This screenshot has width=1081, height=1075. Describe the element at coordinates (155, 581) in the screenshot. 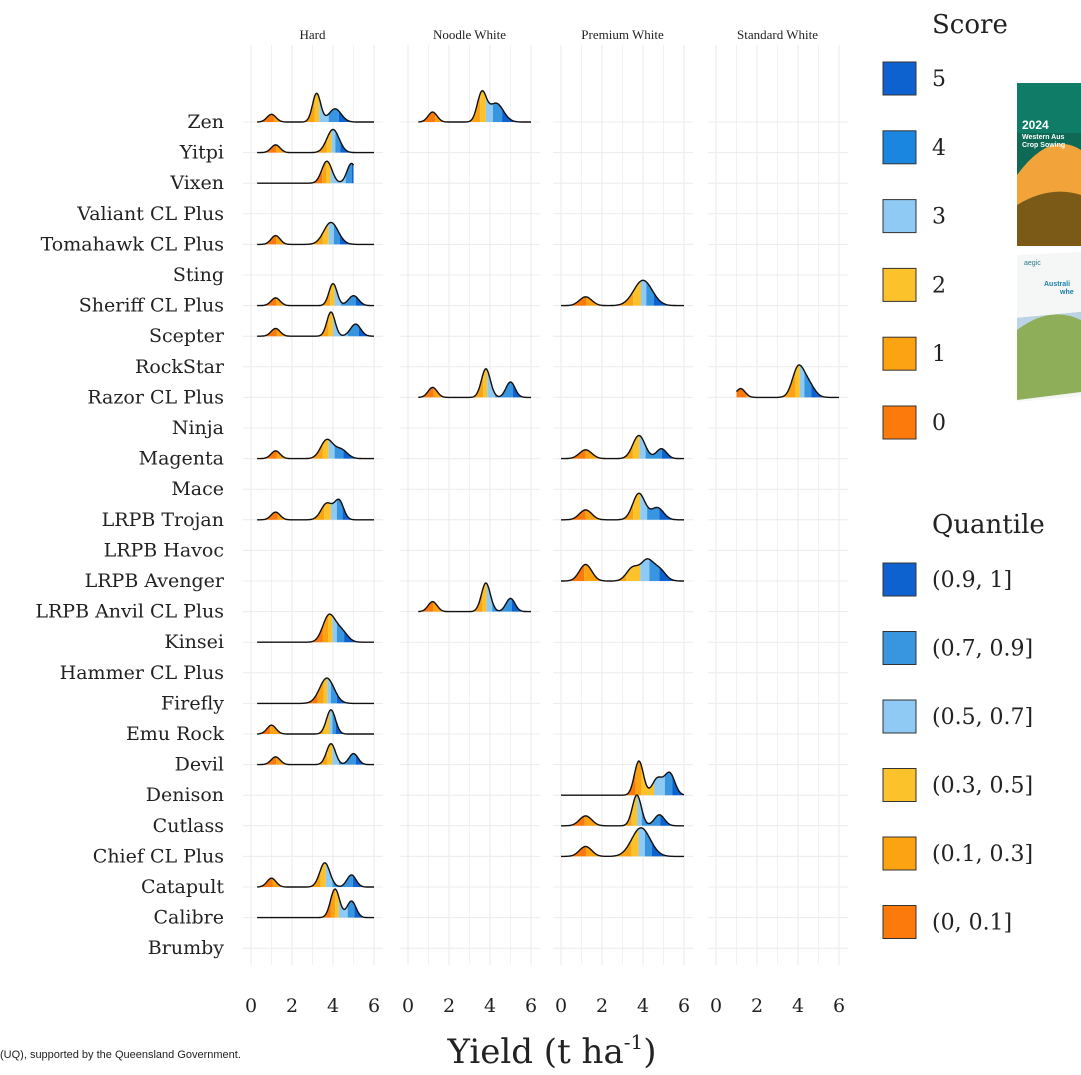

I see `variety-label-lrpb-avenger: LRPB Avenger` at that location.